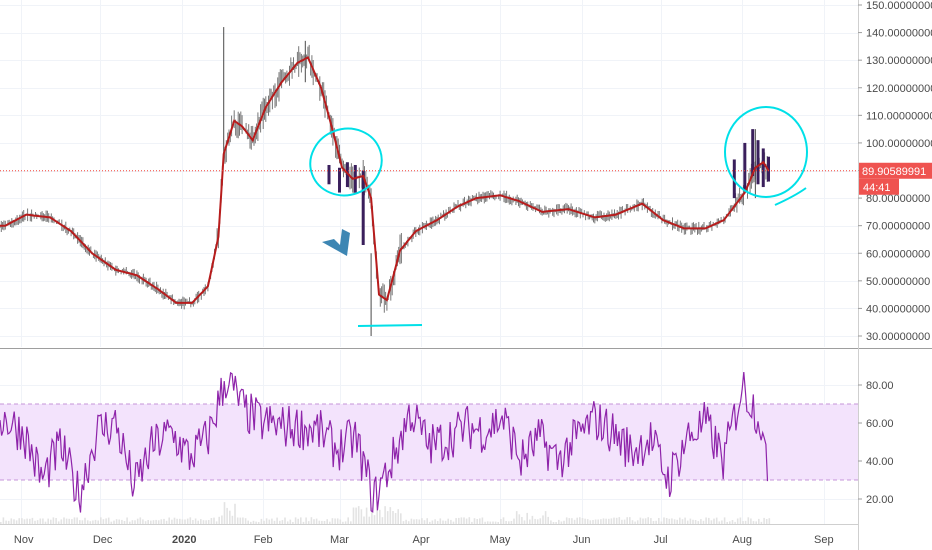 The height and width of the screenshot is (550, 932). I want to click on y-tick-label: 130.00000000, so click(899, 61).